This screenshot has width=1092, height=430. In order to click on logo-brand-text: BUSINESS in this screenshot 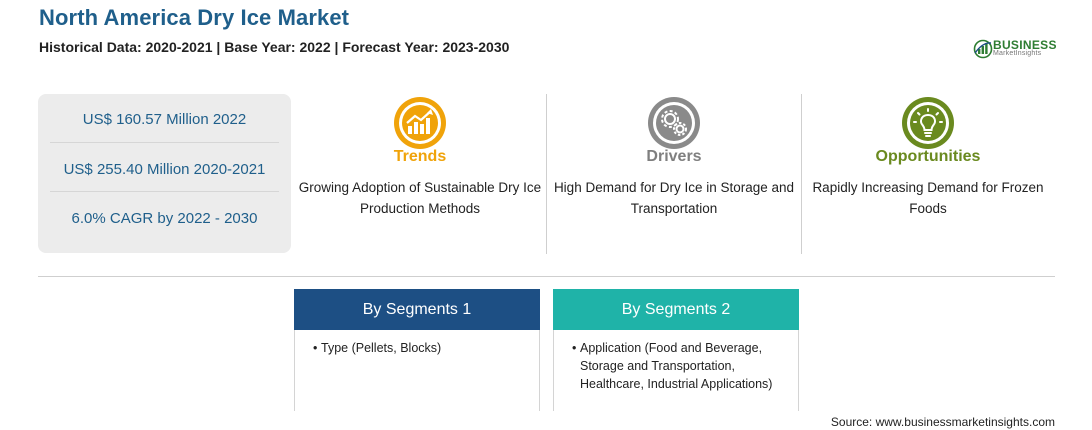, I will do `click(1025, 45)`.